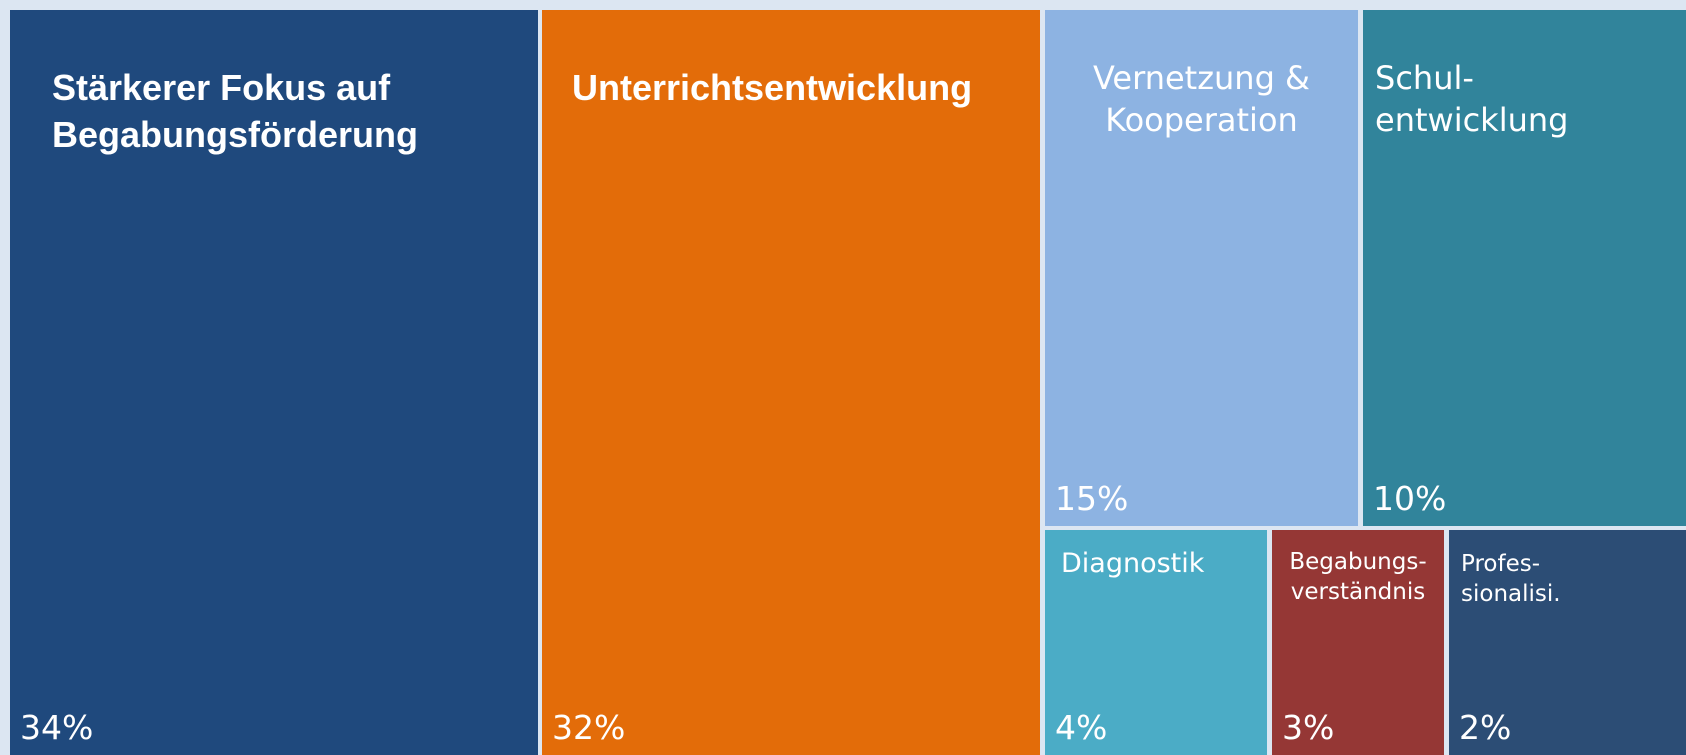 The width and height of the screenshot is (1686, 755). Describe the element at coordinates (235, 111) in the screenshot. I see `tile-label: Stärkerer Fokus auf Begabungsförderung` at that location.